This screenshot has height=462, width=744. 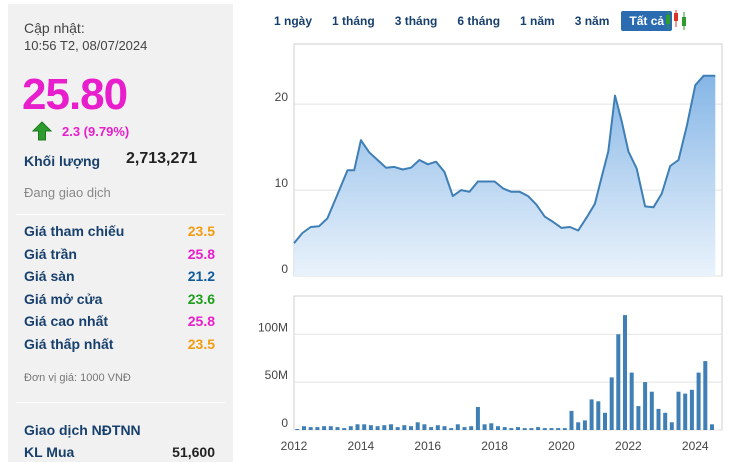 I want to click on volume-value: 2,713,271, so click(x=162, y=158).